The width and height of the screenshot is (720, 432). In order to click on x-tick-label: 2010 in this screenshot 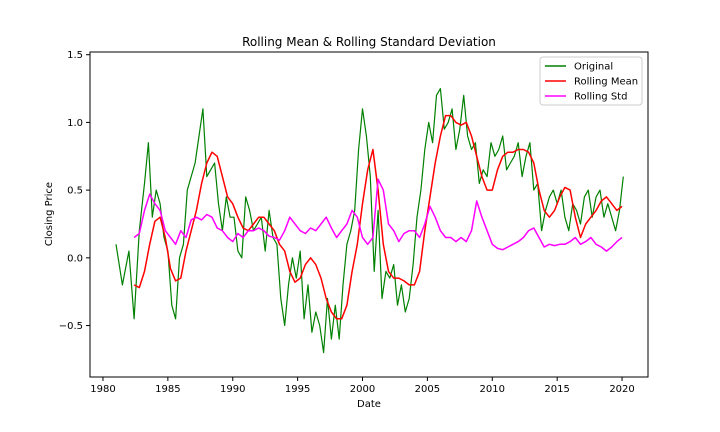, I will do `click(492, 389)`.